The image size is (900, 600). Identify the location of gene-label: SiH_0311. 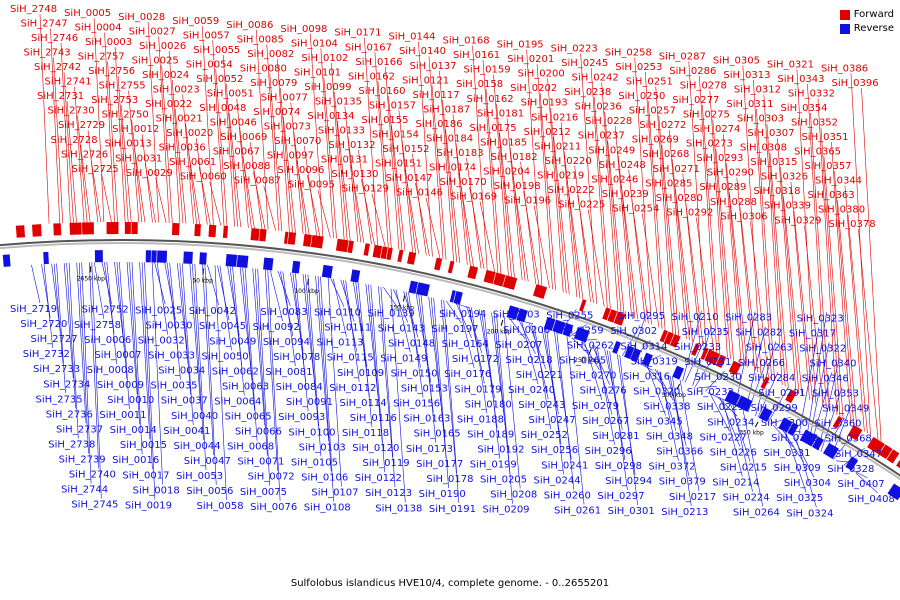
(749, 104).